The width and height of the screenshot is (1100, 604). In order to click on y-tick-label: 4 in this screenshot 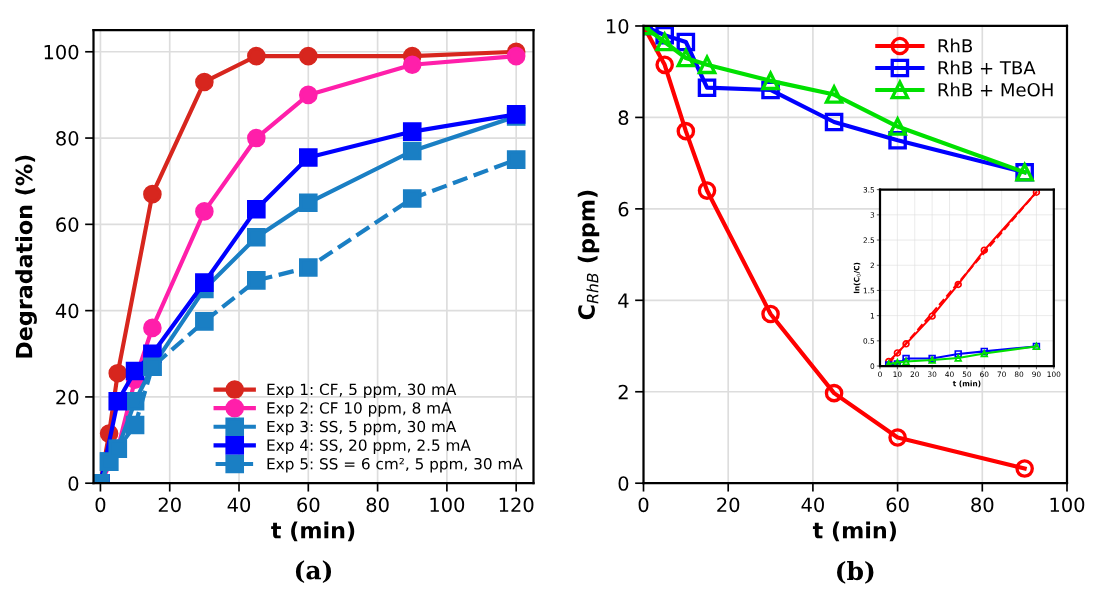, I will do `click(623, 300)`.